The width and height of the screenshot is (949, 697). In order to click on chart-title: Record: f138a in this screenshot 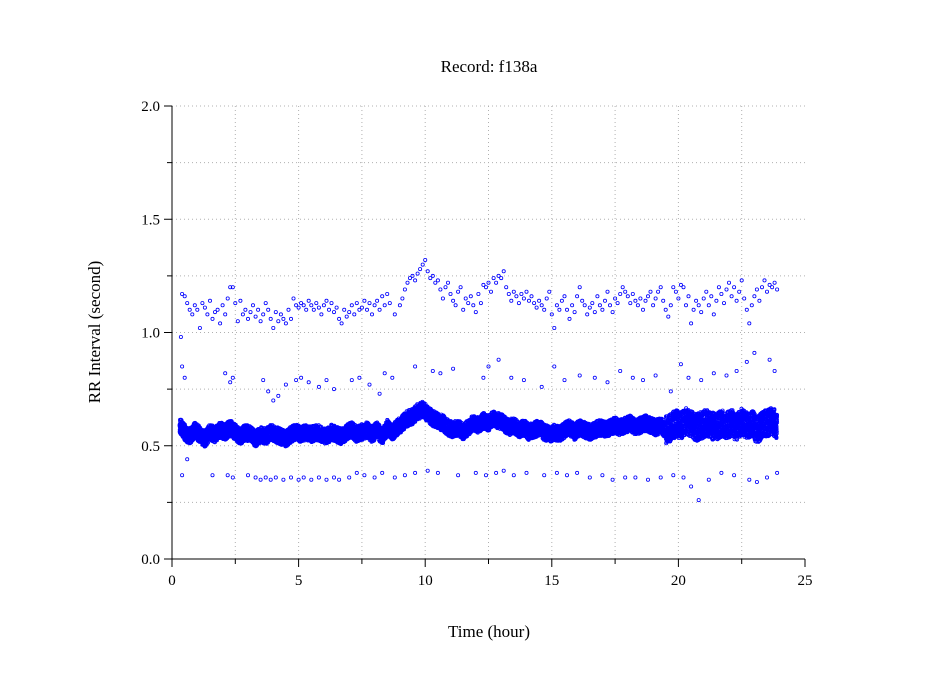, I will do `click(489, 66)`.